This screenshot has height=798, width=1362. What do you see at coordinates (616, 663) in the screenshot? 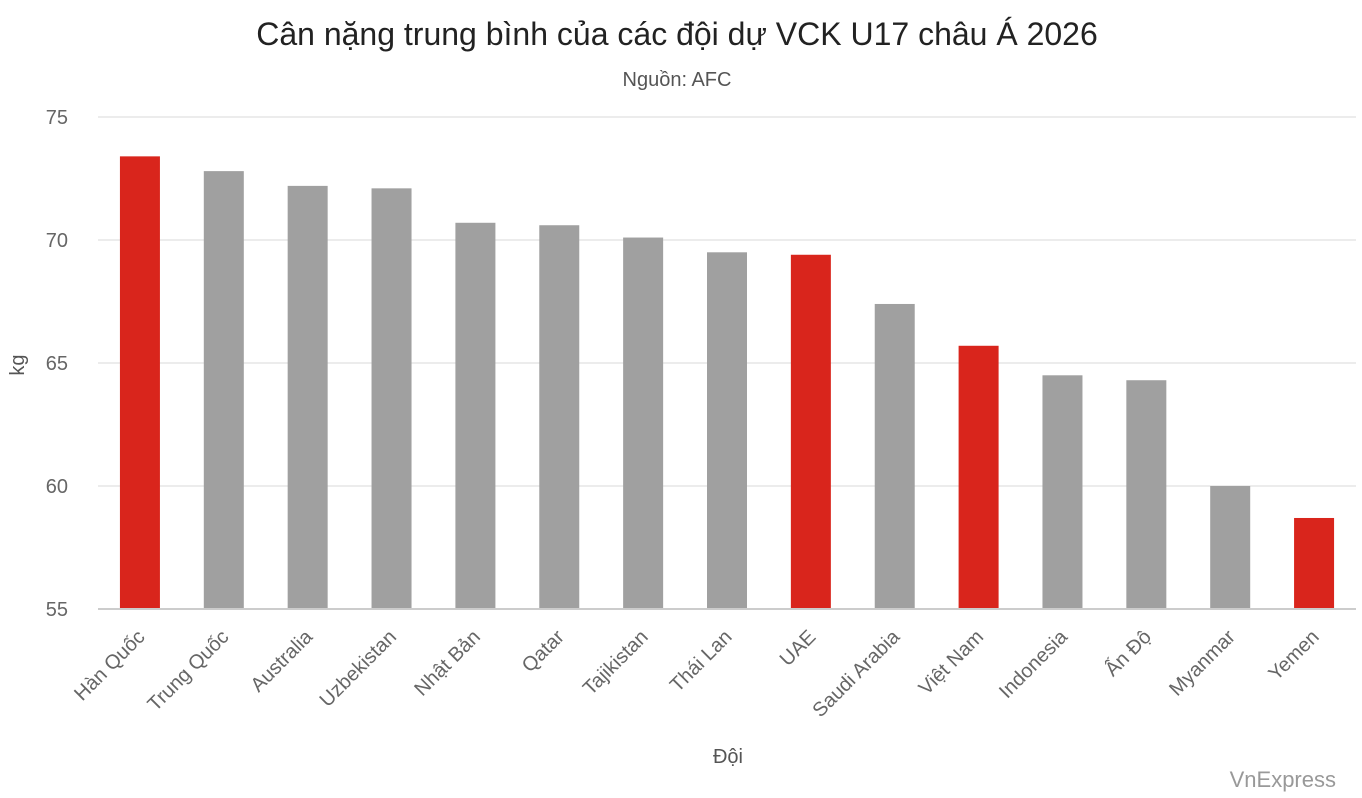
I see `x-category-label: Tajikistan` at bounding box center [616, 663].